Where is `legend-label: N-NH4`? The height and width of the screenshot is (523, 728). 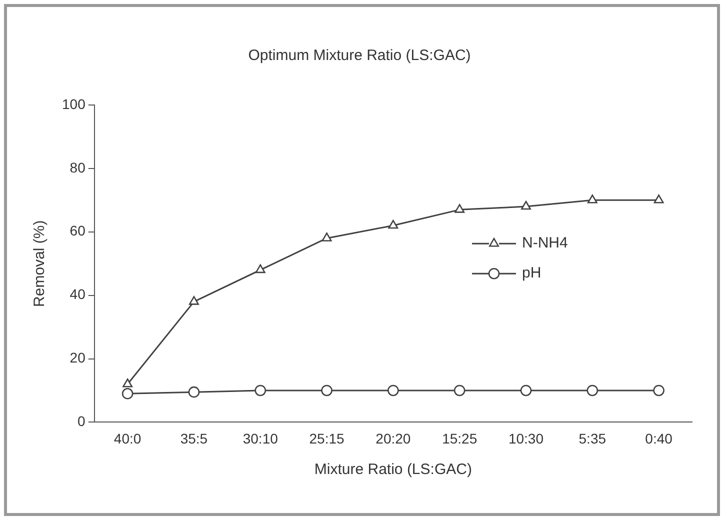 legend-label: N-NH4 is located at coordinates (545, 243).